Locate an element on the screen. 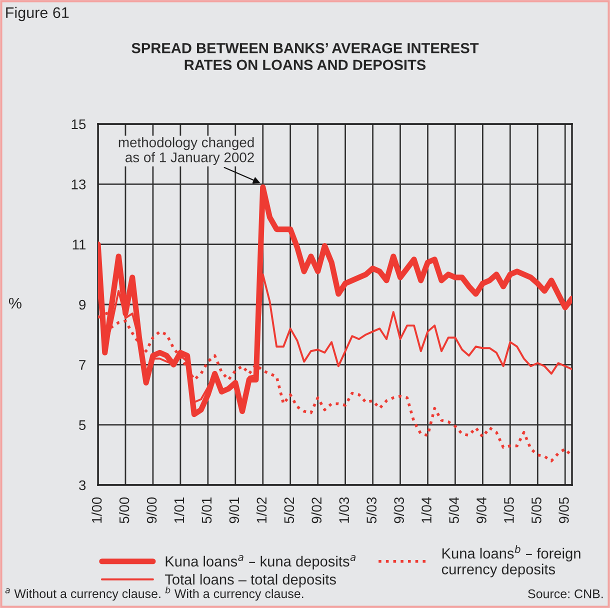 This screenshot has height=608, width=610. y-axis-title: % is located at coordinates (15, 303).